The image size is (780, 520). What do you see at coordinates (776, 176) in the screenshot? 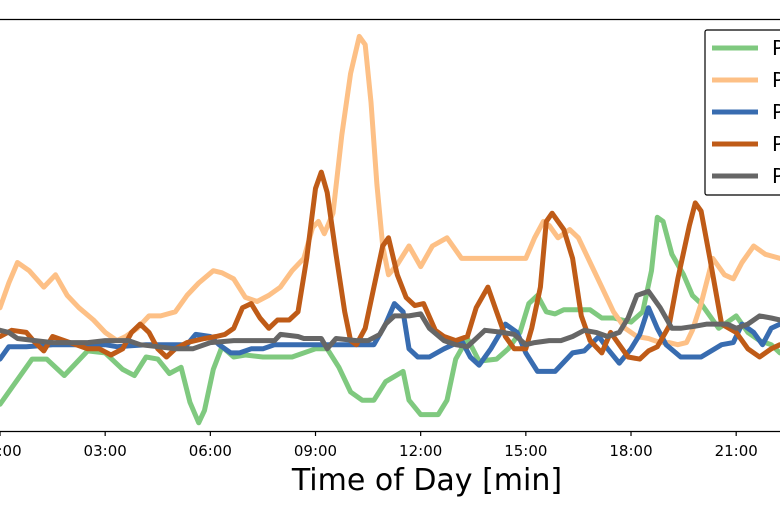
I see `legend-label-5: P` at bounding box center [776, 176].